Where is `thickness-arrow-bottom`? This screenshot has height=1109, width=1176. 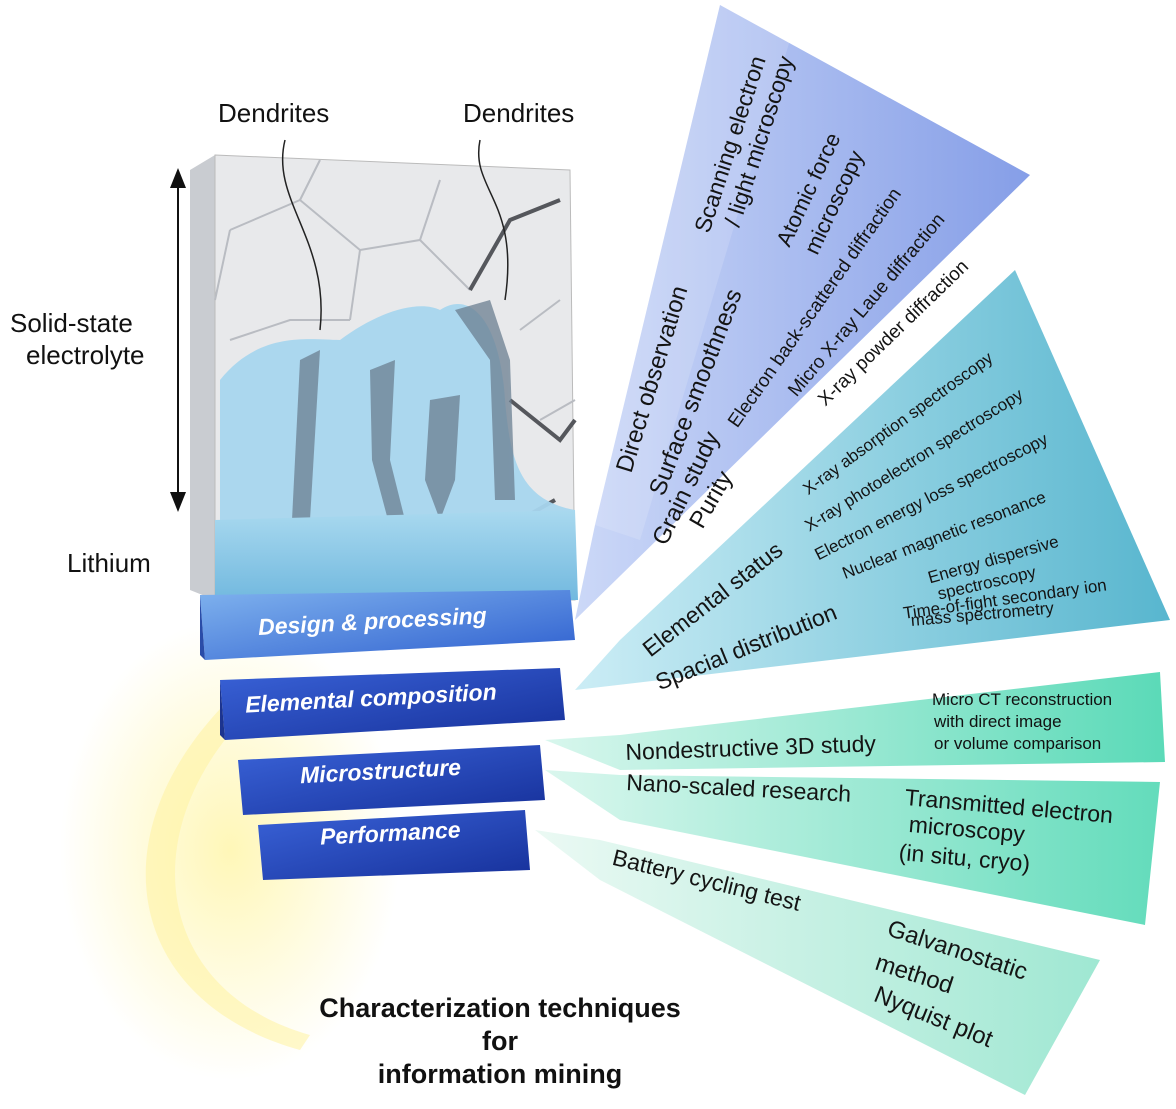 thickness-arrow-bottom is located at coordinates (178, 502).